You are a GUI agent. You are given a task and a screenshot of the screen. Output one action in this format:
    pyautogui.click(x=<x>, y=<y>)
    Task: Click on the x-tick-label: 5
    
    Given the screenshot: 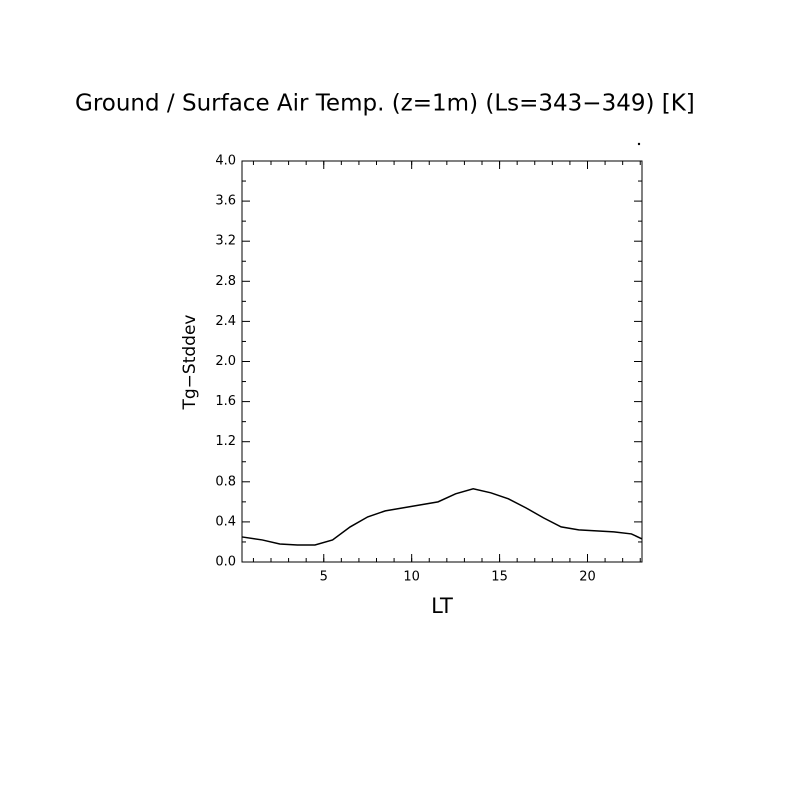 What is the action you would take?
    pyautogui.click(x=324, y=577)
    